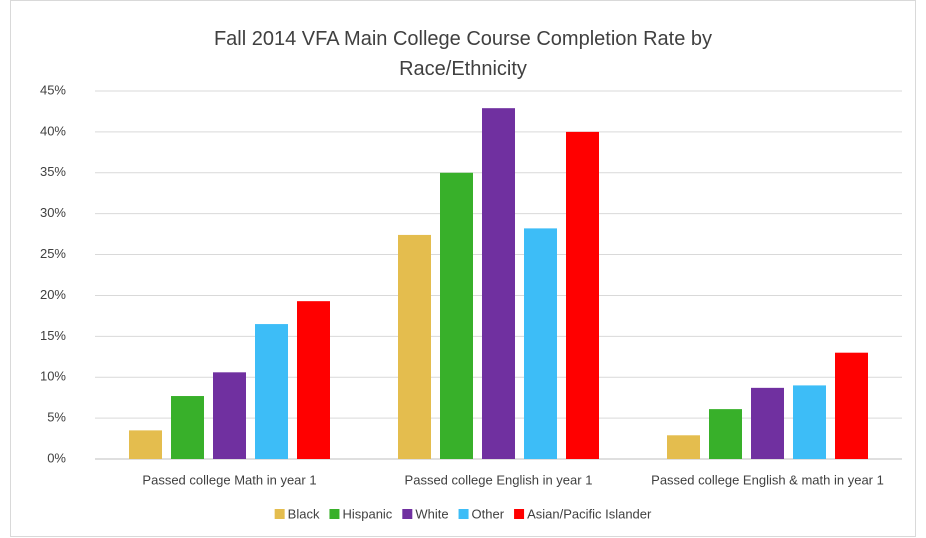 This screenshot has width=926, height=538. Describe the element at coordinates (53, 89) in the screenshot. I see `y-tick-label: 45%` at that location.